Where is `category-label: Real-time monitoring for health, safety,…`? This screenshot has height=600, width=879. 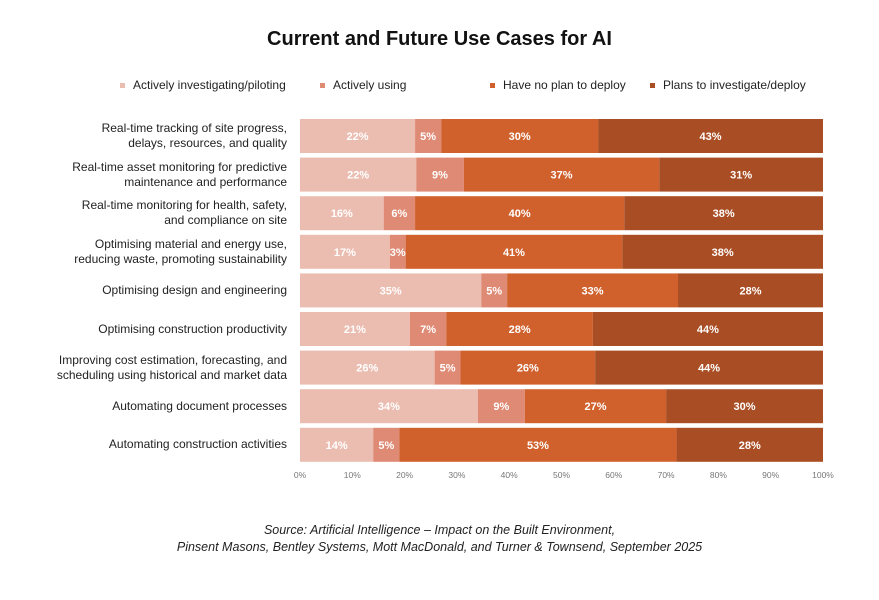 category-label: Real-time monitoring for health, safety,… is located at coordinates (184, 213).